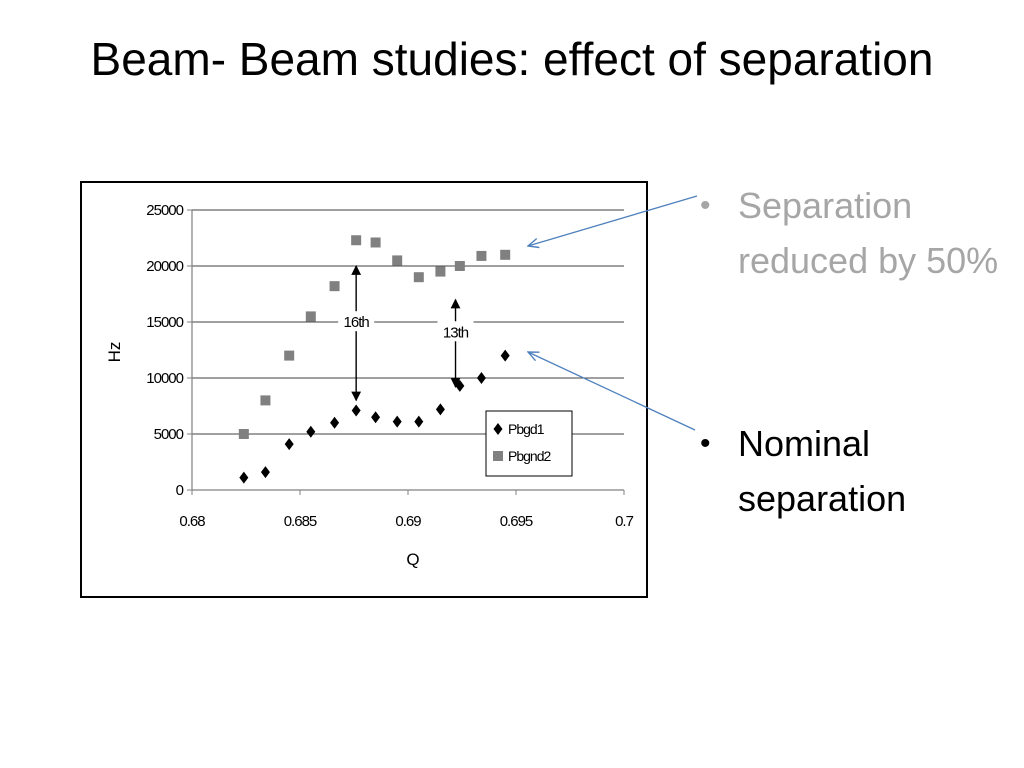 This screenshot has height=768, width=1024. I want to click on y-tick-label: 25000, so click(164, 210).